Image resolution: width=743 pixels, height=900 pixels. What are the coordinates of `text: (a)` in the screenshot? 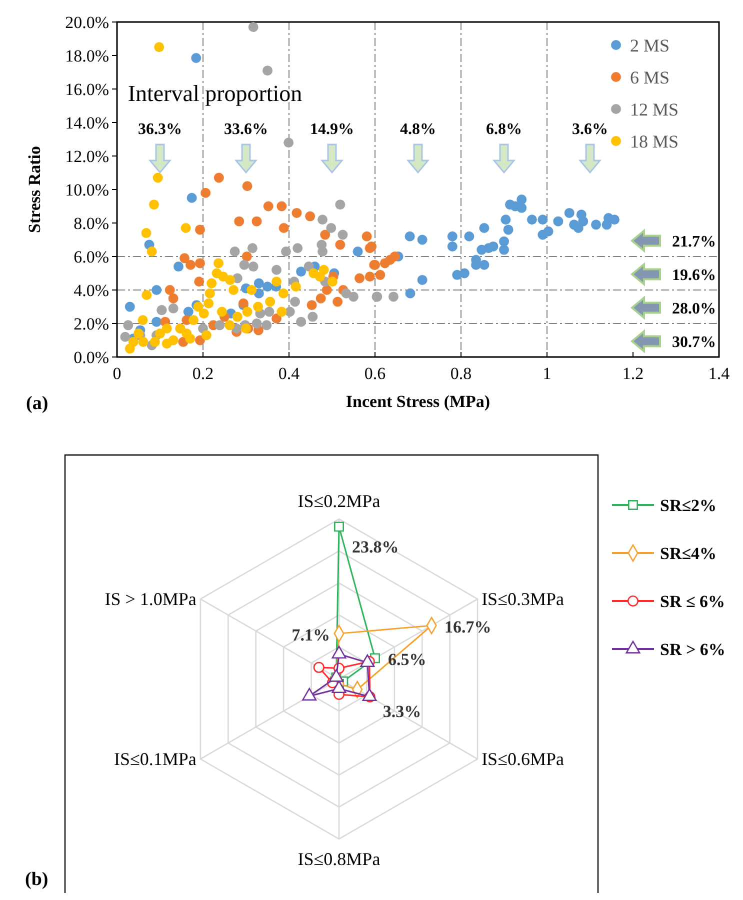 It's located at (37, 403).